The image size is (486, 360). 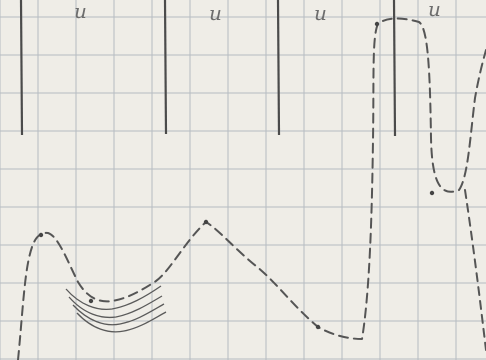 What do you see at coordinates (475, 270) in the screenshot?
I see `wave-tail` at bounding box center [475, 270].